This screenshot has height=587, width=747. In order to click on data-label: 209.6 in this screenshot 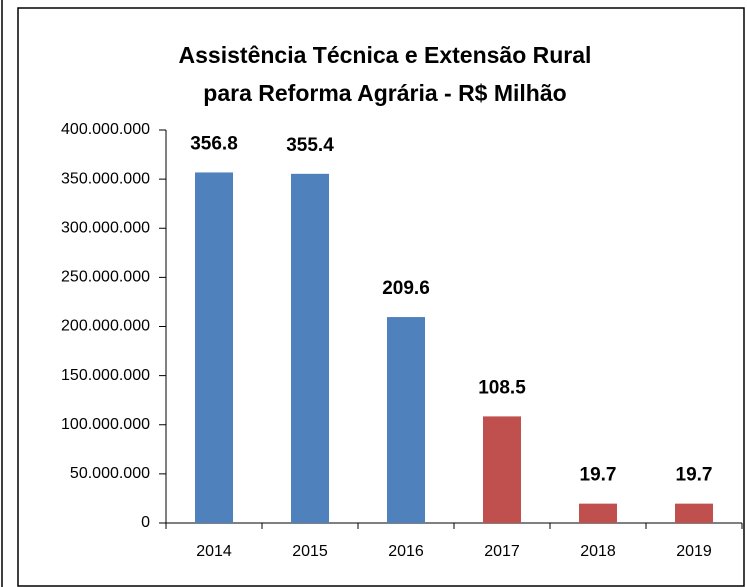, I will do `click(406, 288)`.